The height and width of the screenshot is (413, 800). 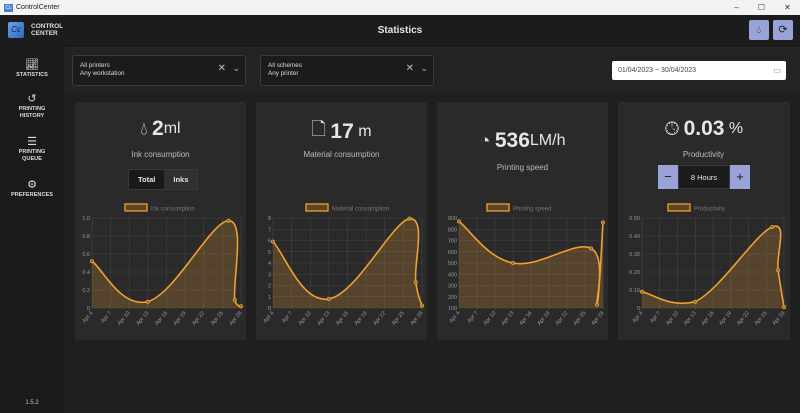 I want to click on sidebar-item-preferences: ⚙ PREFERENCES, so click(x=32, y=188).